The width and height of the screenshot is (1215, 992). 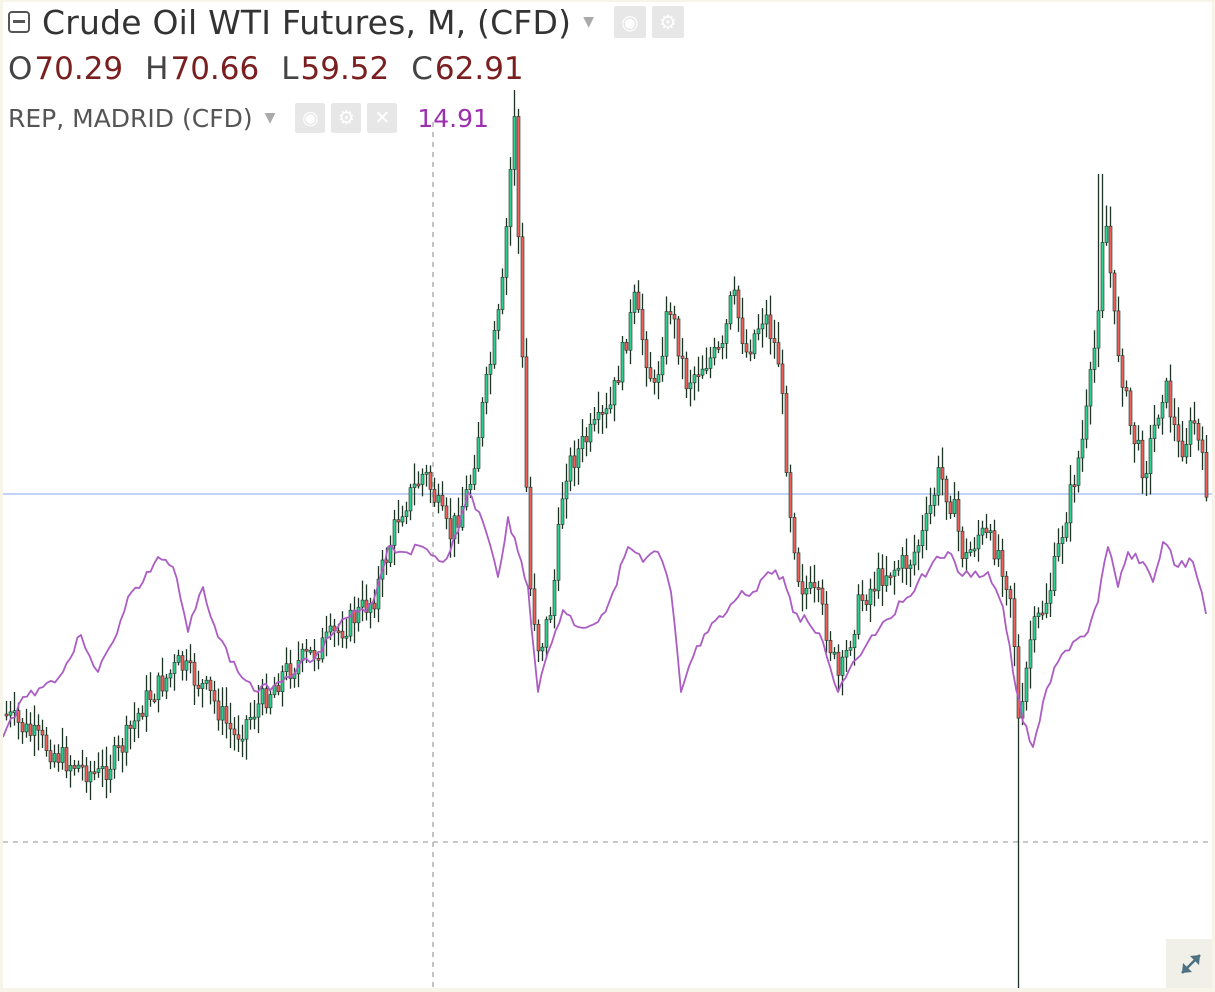 What do you see at coordinates (79, 69) in the screenshot?
I see `open-value: 70.29` at bounding box center [79, 69].